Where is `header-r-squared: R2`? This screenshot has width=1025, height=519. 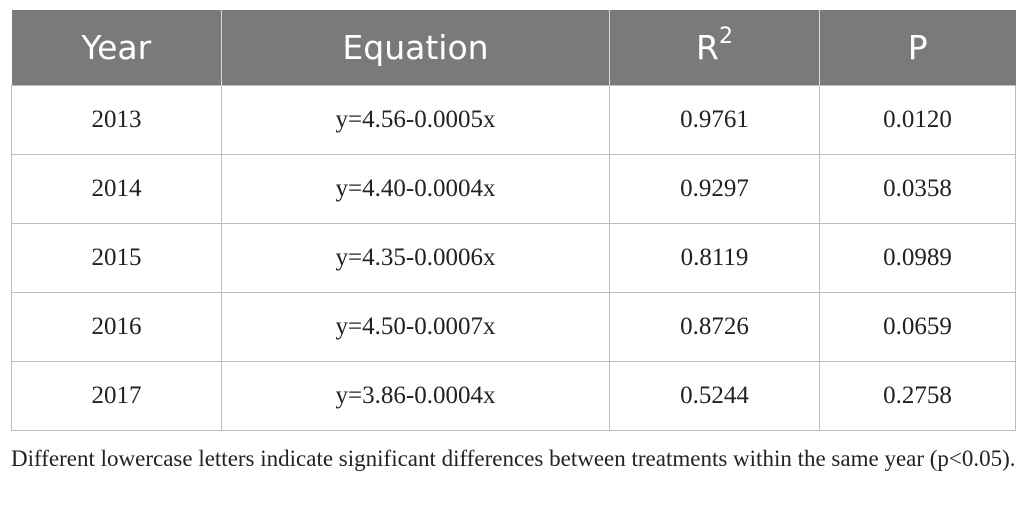 header-r-squared: R2 is located at coordinates (714, 48).